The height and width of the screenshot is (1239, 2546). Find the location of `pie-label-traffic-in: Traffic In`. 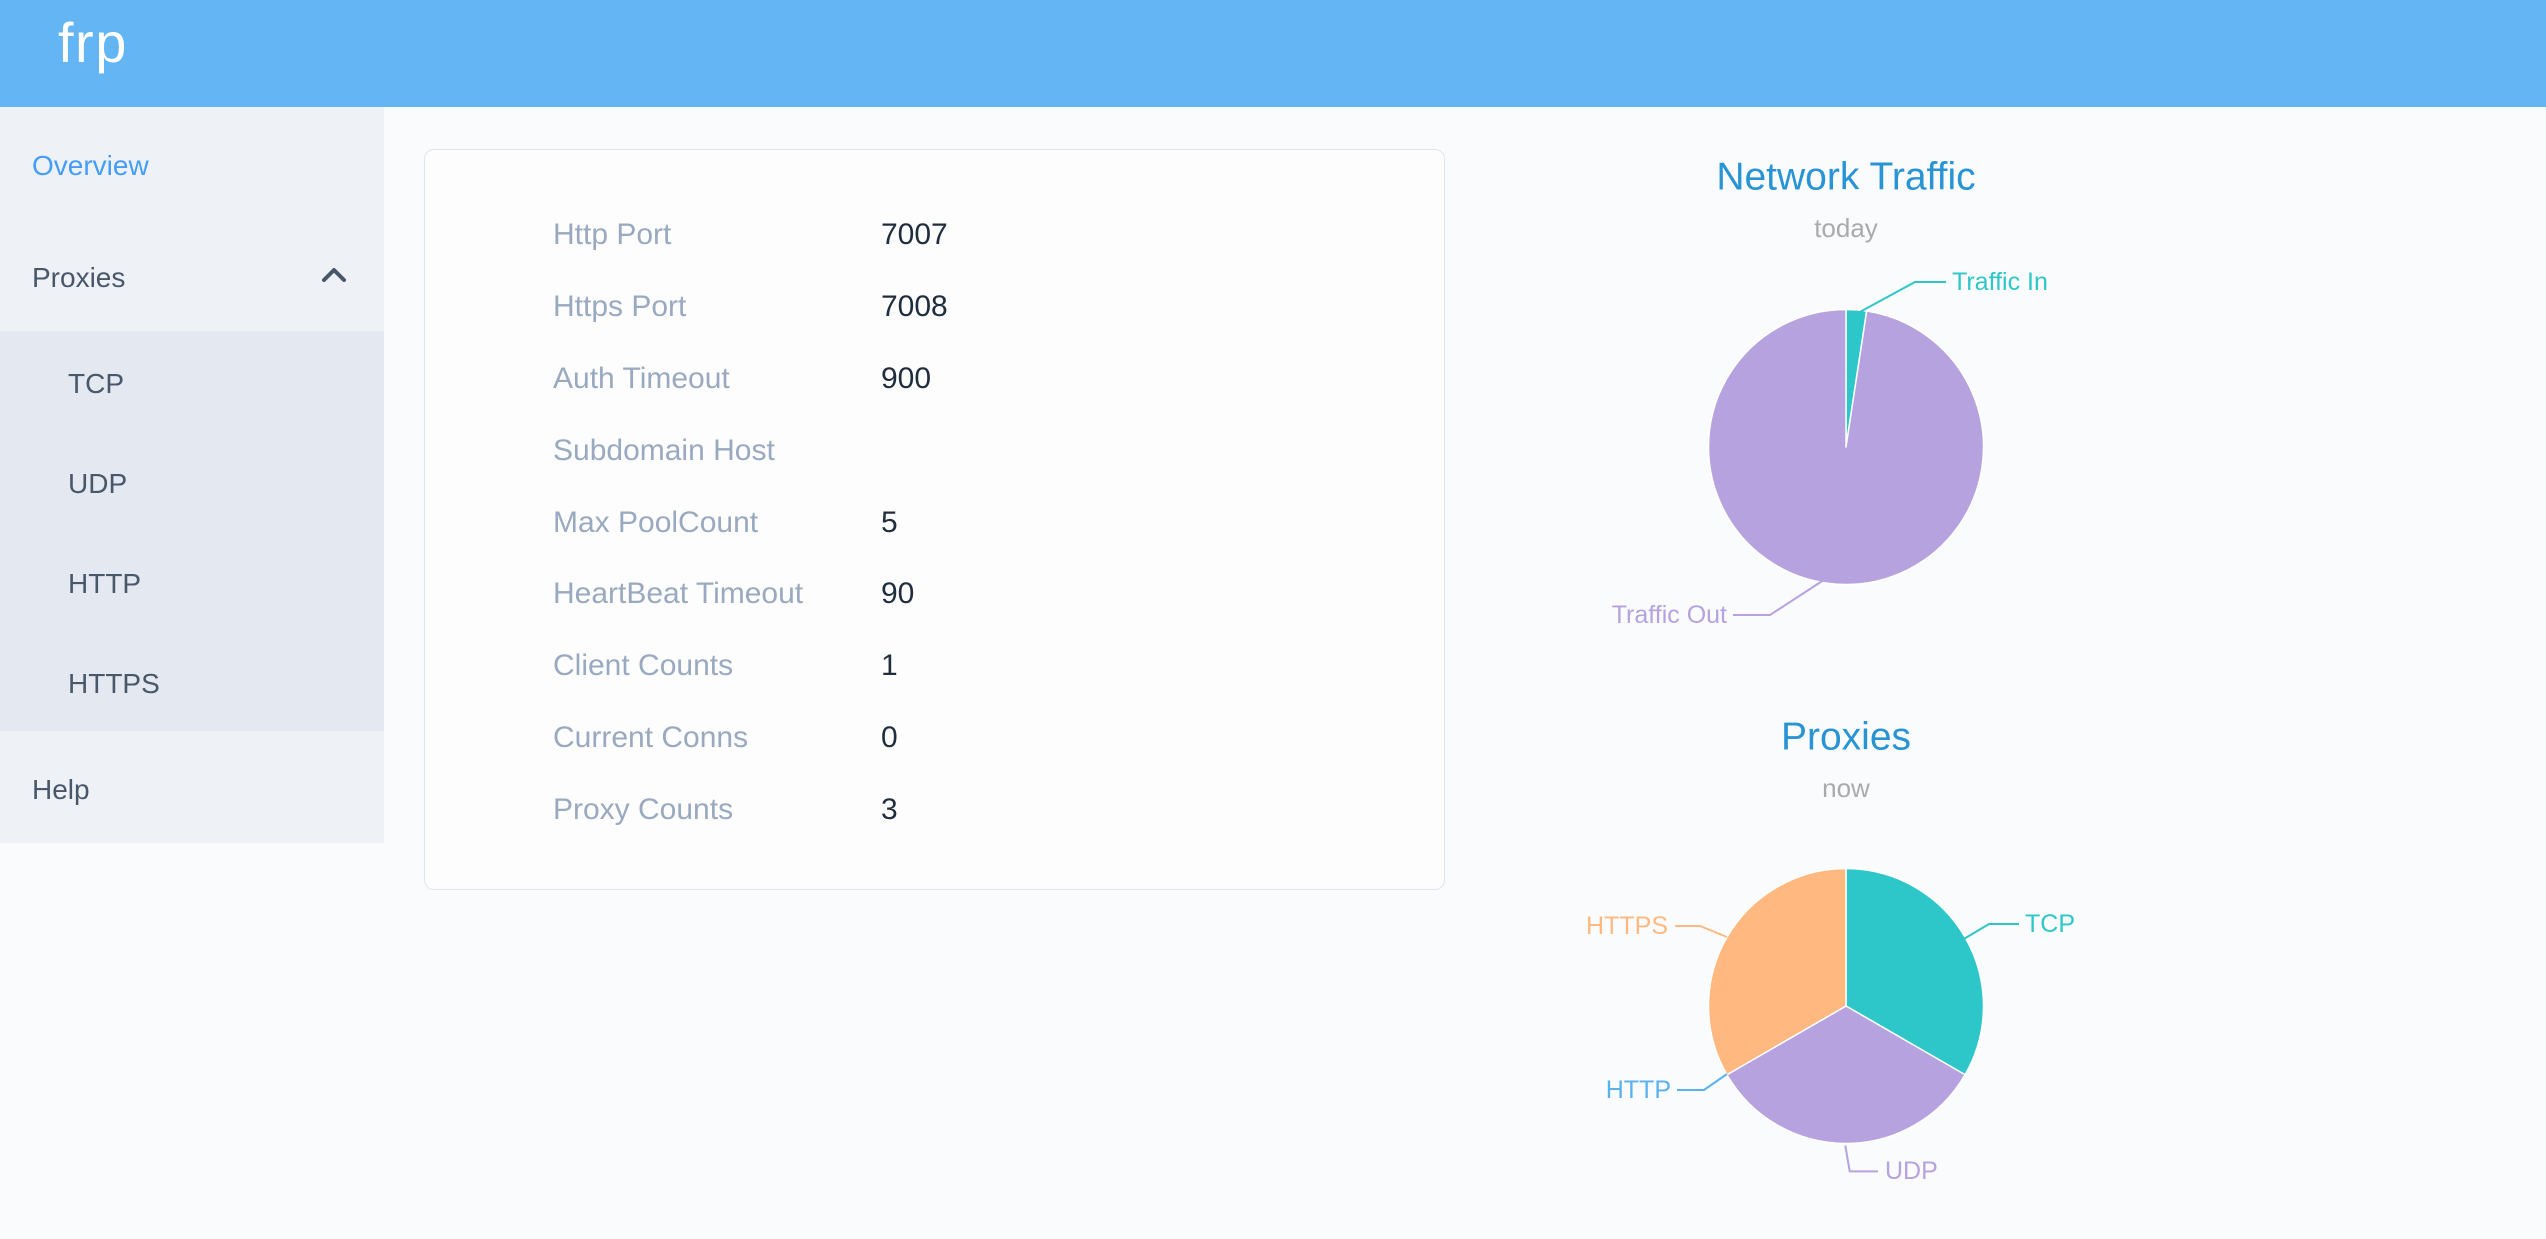

pie-label-traffic-in: Traffic In is located at coordinates (2000, 282).